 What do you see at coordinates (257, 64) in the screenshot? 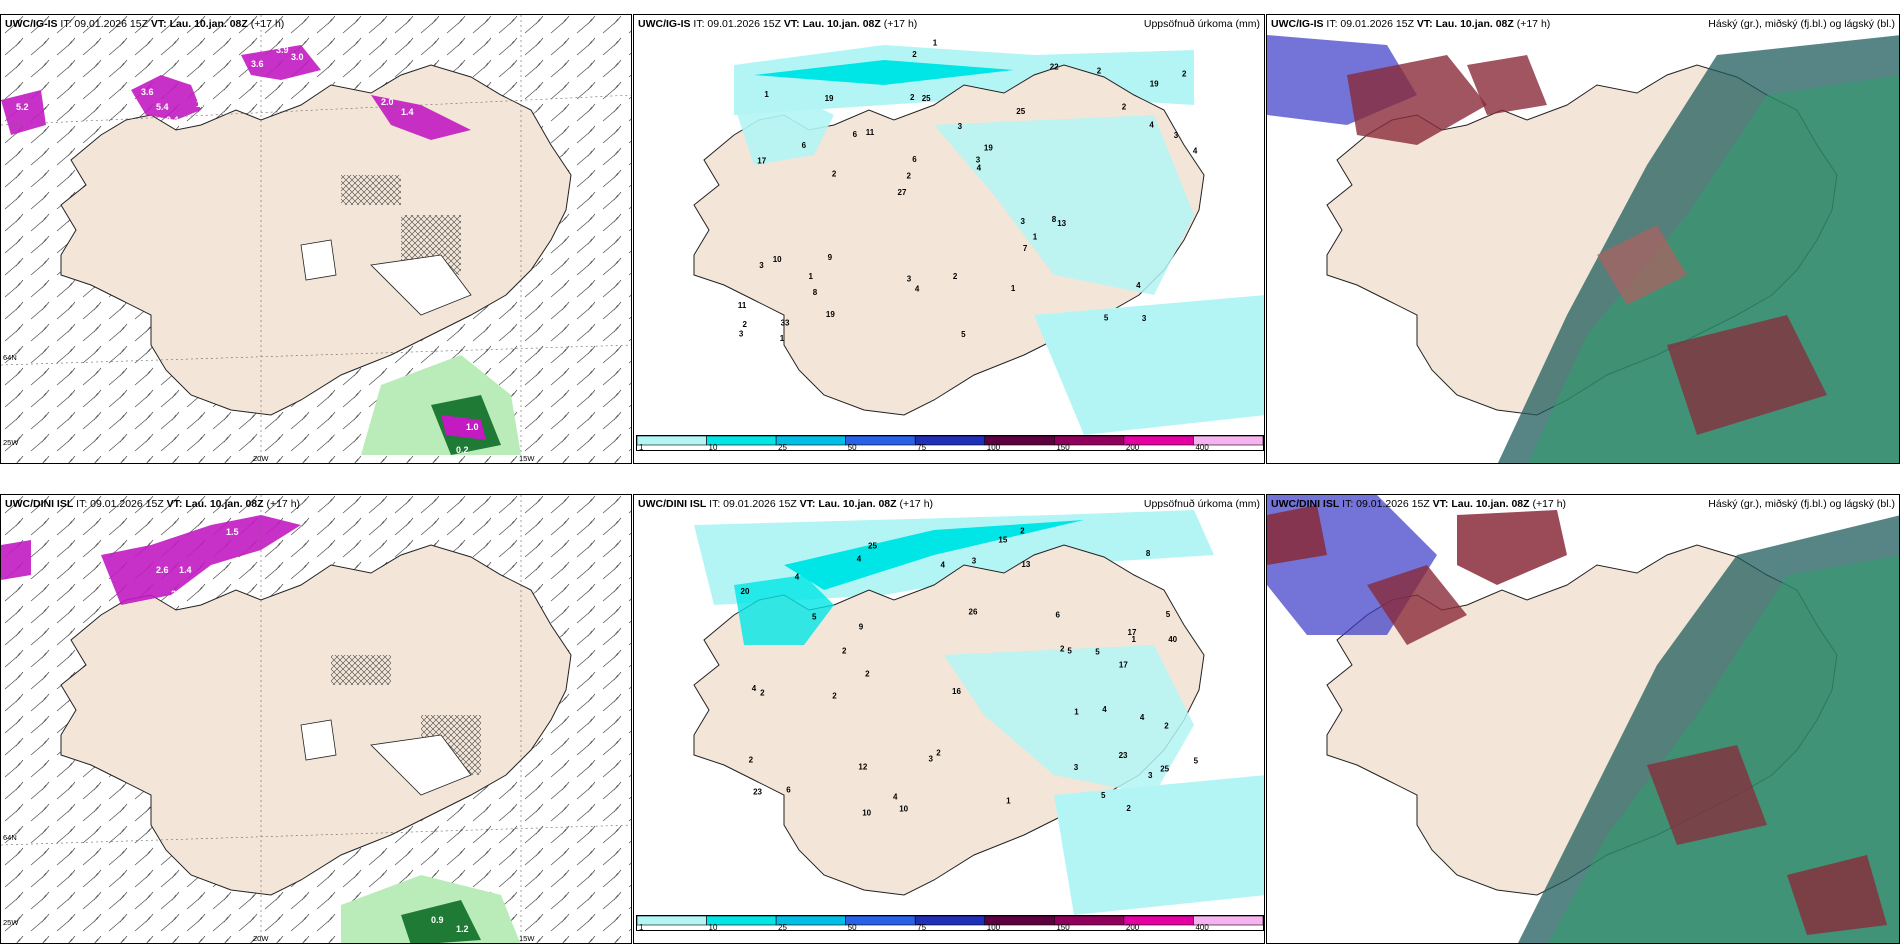
I see `wind-value: 3.6` at bounding box center [257, 64].